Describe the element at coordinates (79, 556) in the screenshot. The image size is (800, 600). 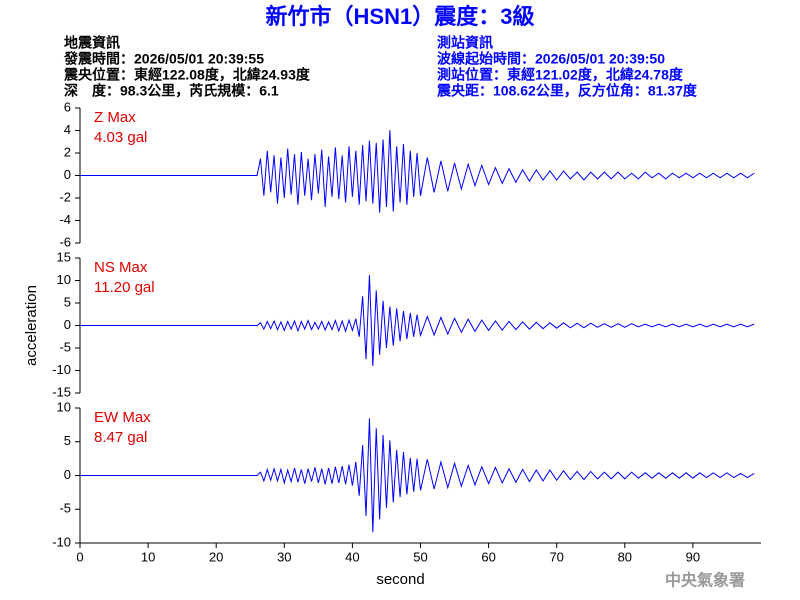
I see `x-tick-label: 0` at that location.